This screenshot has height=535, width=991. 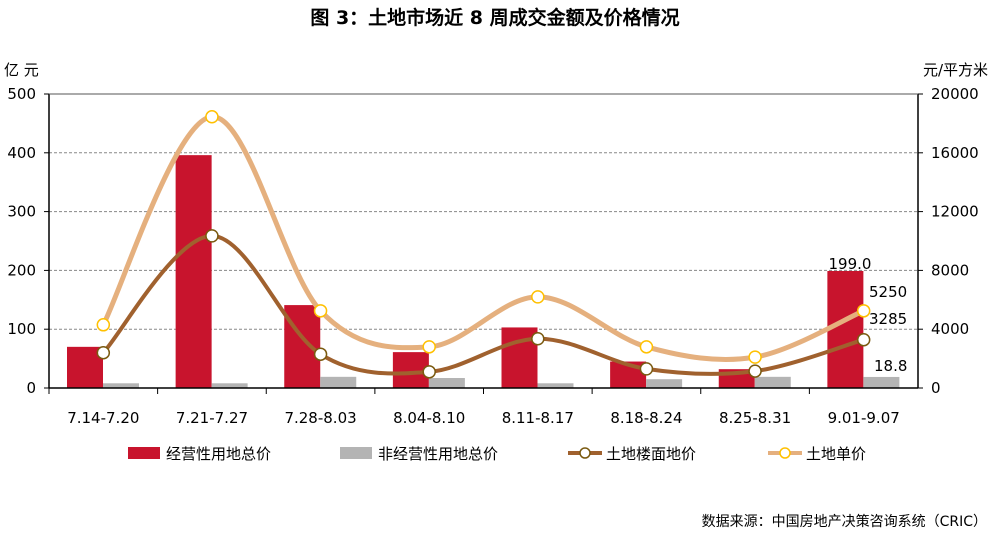 I want to click on right-tick-label: 16000, so click(x=955, y=153).